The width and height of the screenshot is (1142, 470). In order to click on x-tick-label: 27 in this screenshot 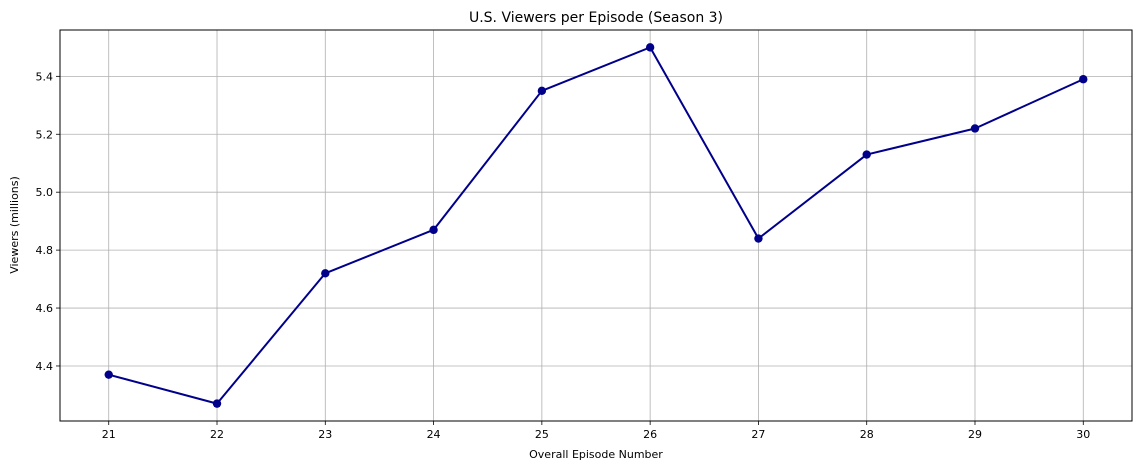, I will do `click(758, 434)`.